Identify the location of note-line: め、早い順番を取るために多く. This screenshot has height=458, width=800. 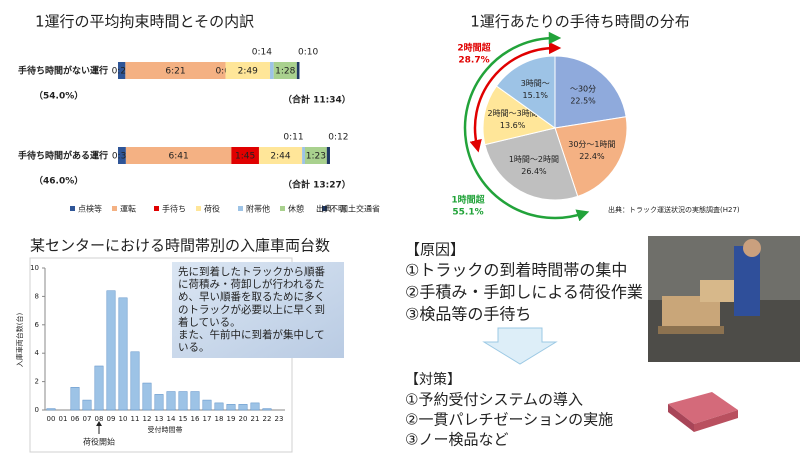
(251, 296).